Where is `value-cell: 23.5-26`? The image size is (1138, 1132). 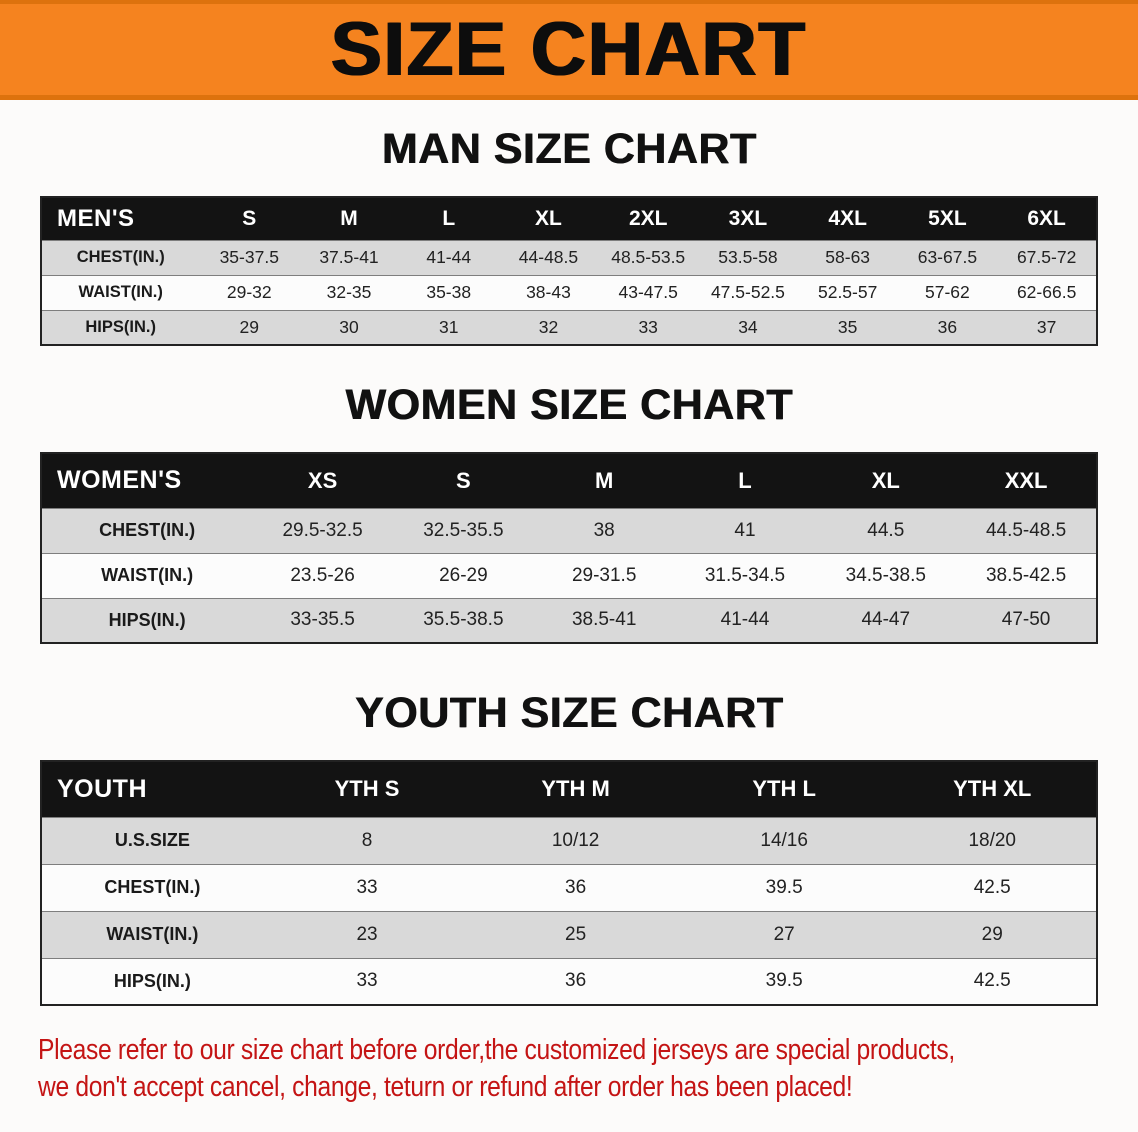
value-cell: 23.5-26 is located at coordinates (322, 575).